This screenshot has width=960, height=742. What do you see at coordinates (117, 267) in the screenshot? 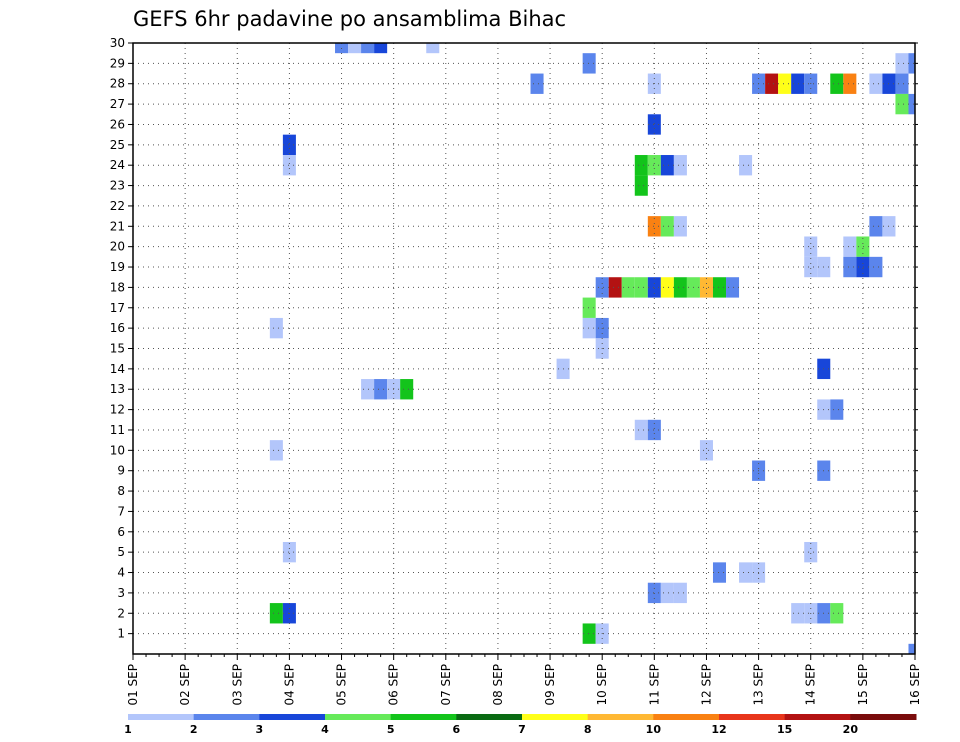
I see `y-tick-label: 19` at bounding box center [117, 267].